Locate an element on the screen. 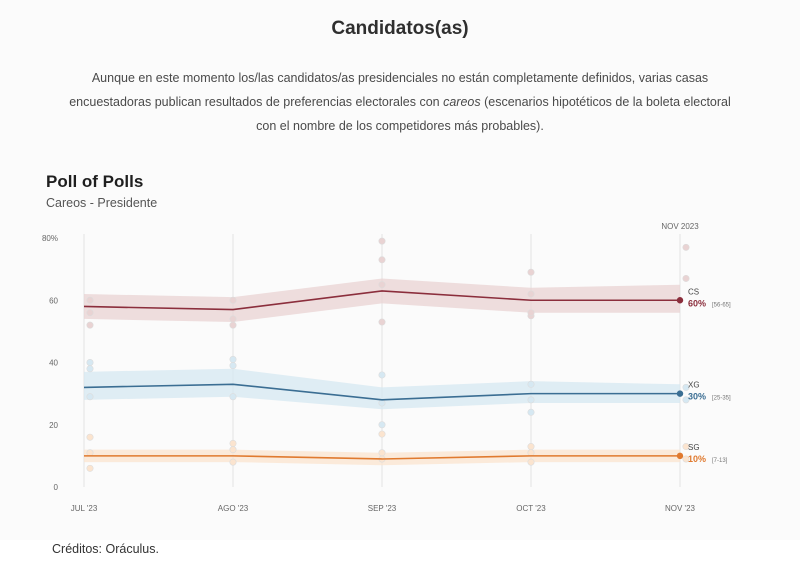 The height and width of the screenshot is (566, 800). chart-title: Poll of Polls is located at coordinates (95, 181).